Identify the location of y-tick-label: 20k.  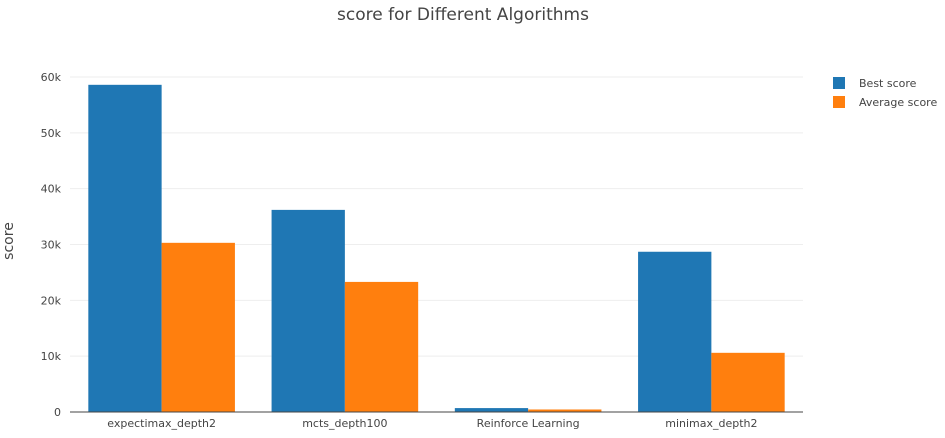
(51, 300).